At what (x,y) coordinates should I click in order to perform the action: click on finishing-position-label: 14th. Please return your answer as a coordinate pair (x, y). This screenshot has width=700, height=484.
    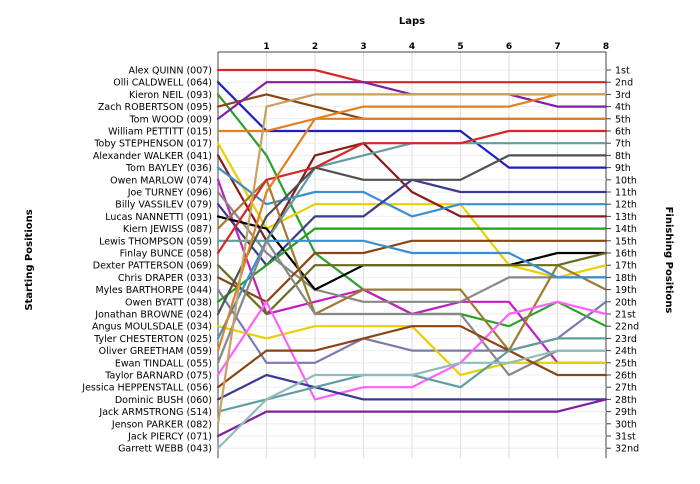
    Looking at the image, I should click on (626, 229).